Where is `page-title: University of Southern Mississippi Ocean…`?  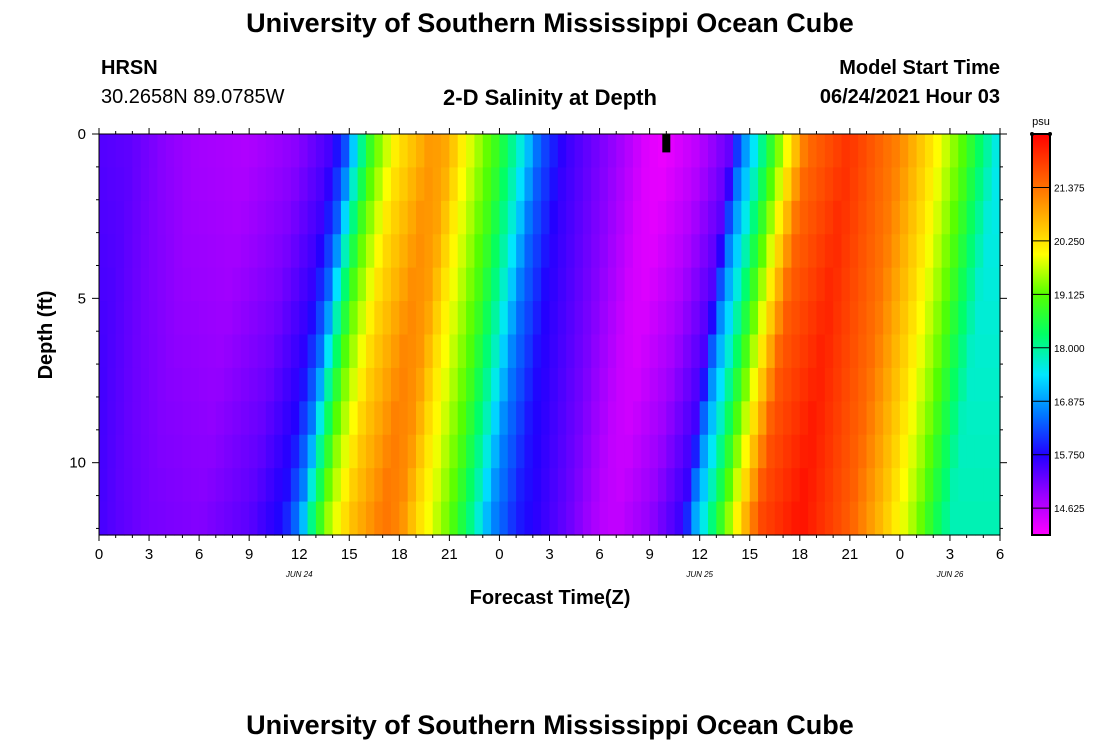 page-title: University of Southern Mississippi Ocean… is located at coordinates (550, 23).